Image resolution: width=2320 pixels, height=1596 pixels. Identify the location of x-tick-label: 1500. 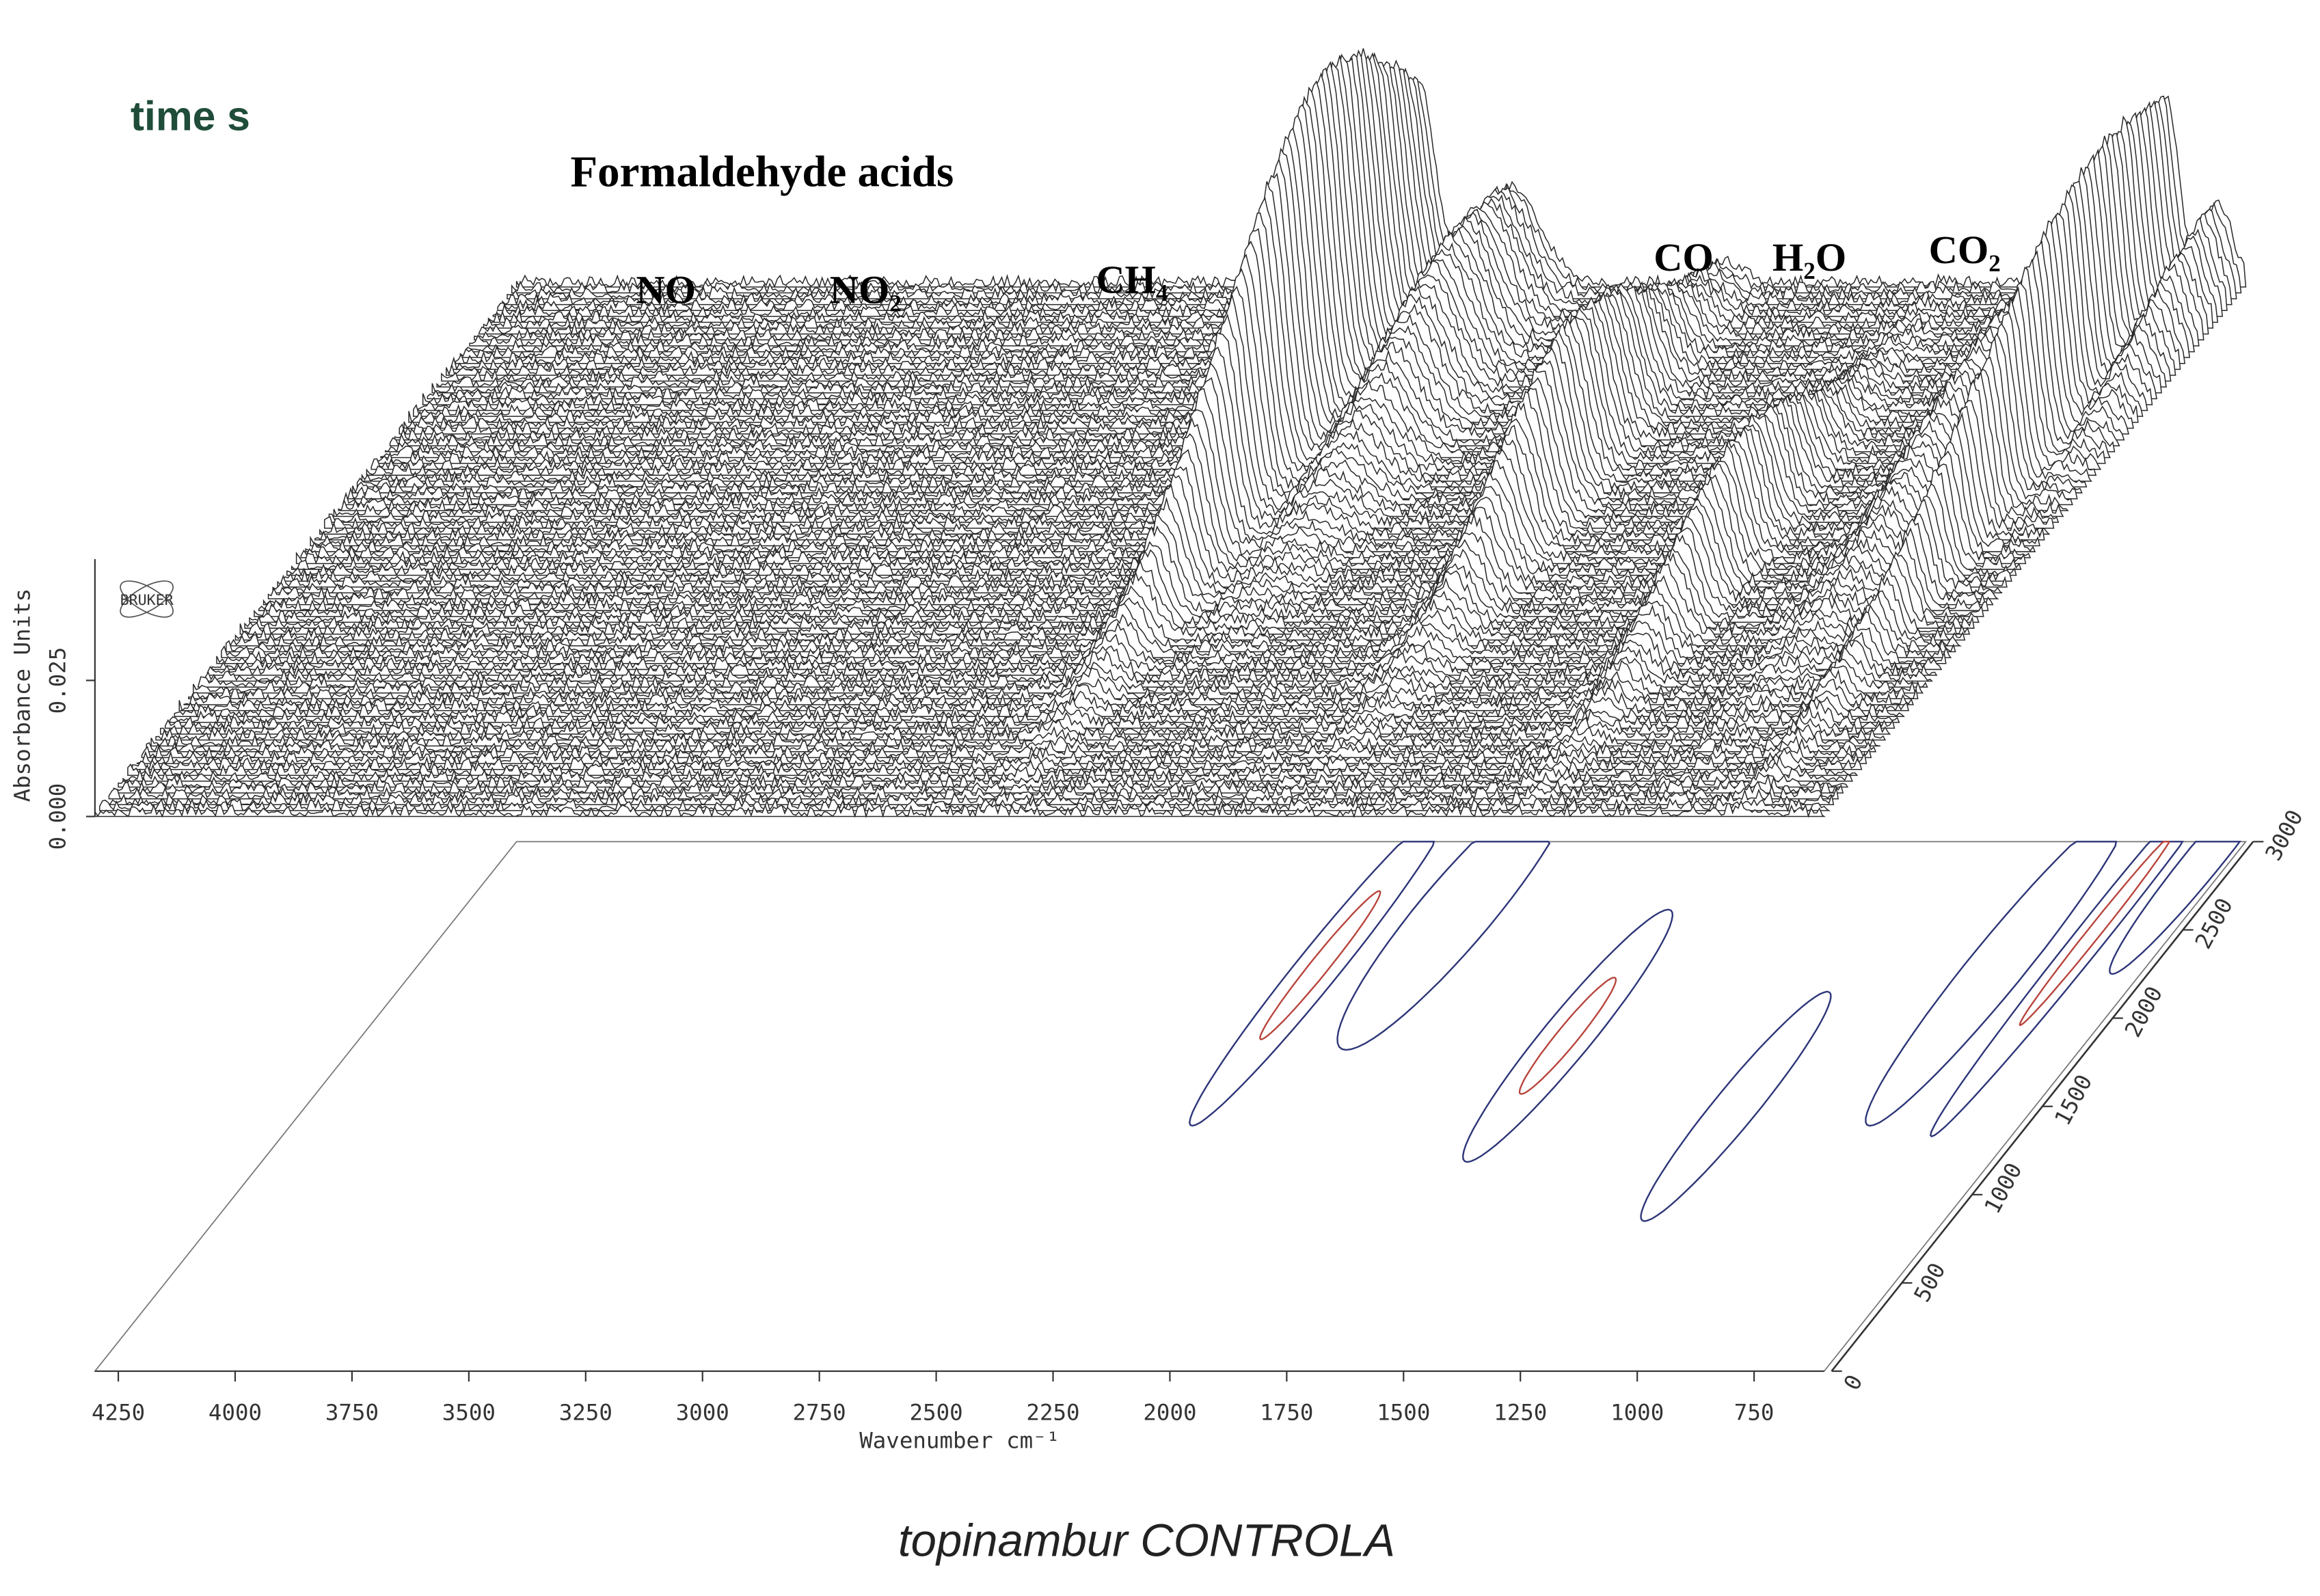
(1404, 1412).